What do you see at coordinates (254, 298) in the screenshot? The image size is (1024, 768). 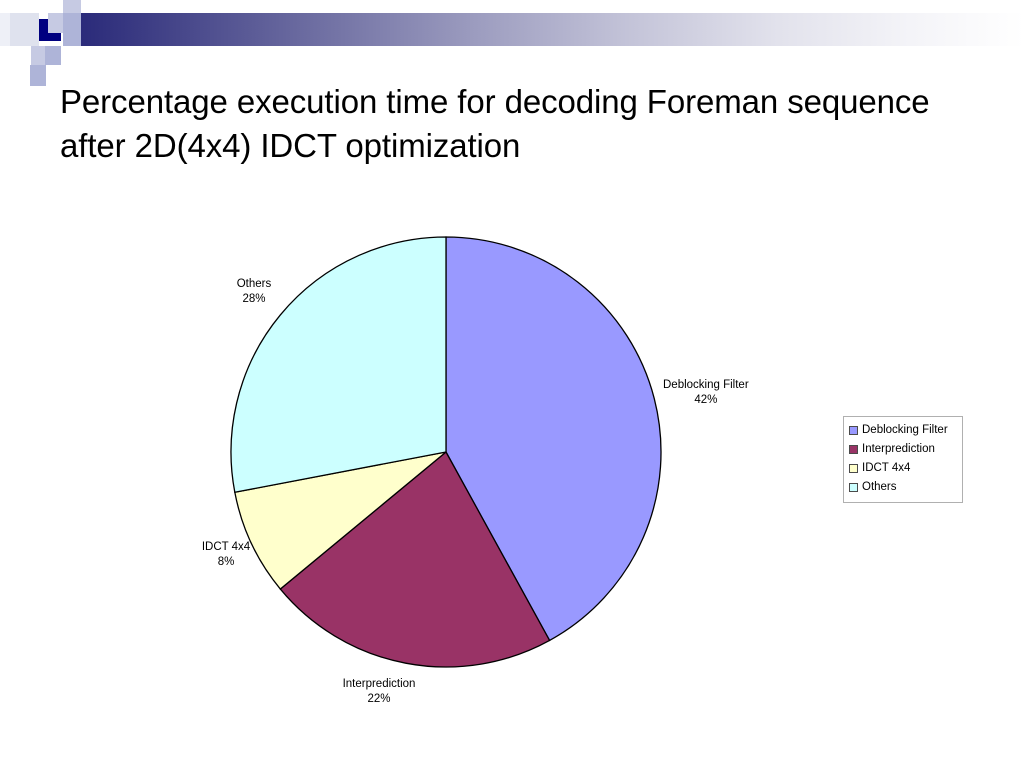 I see `pie-label-others-value: 28%` at bounding box center [254, 298].